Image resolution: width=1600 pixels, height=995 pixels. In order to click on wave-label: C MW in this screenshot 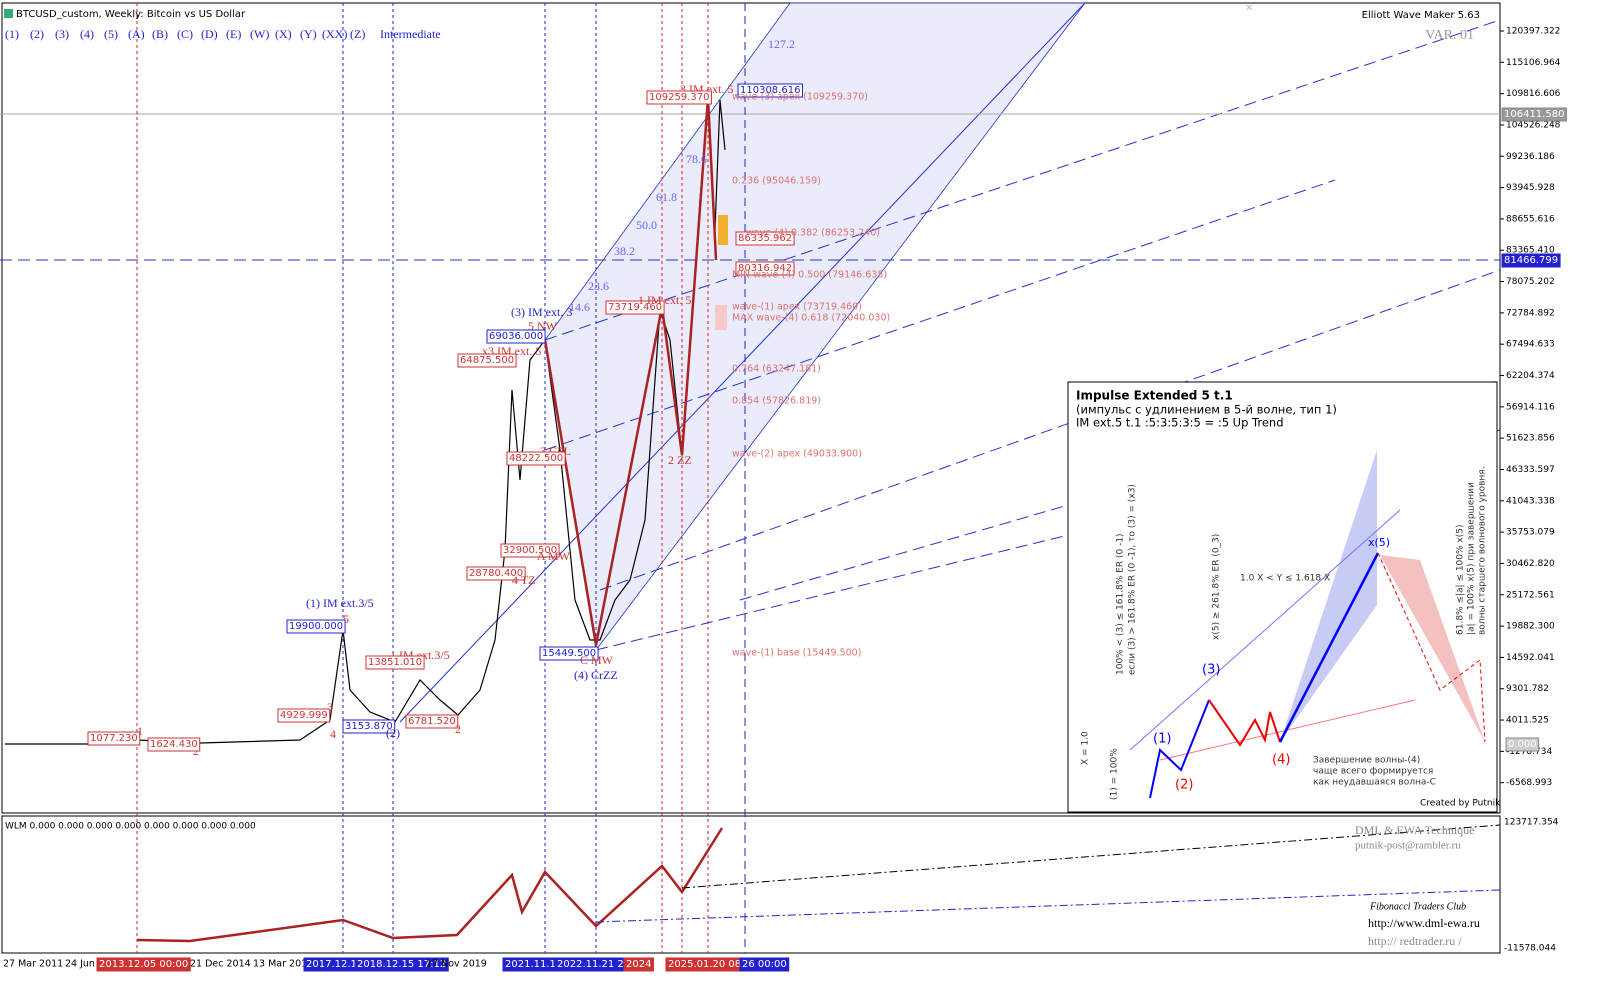, I will do `click(597, 660)`.